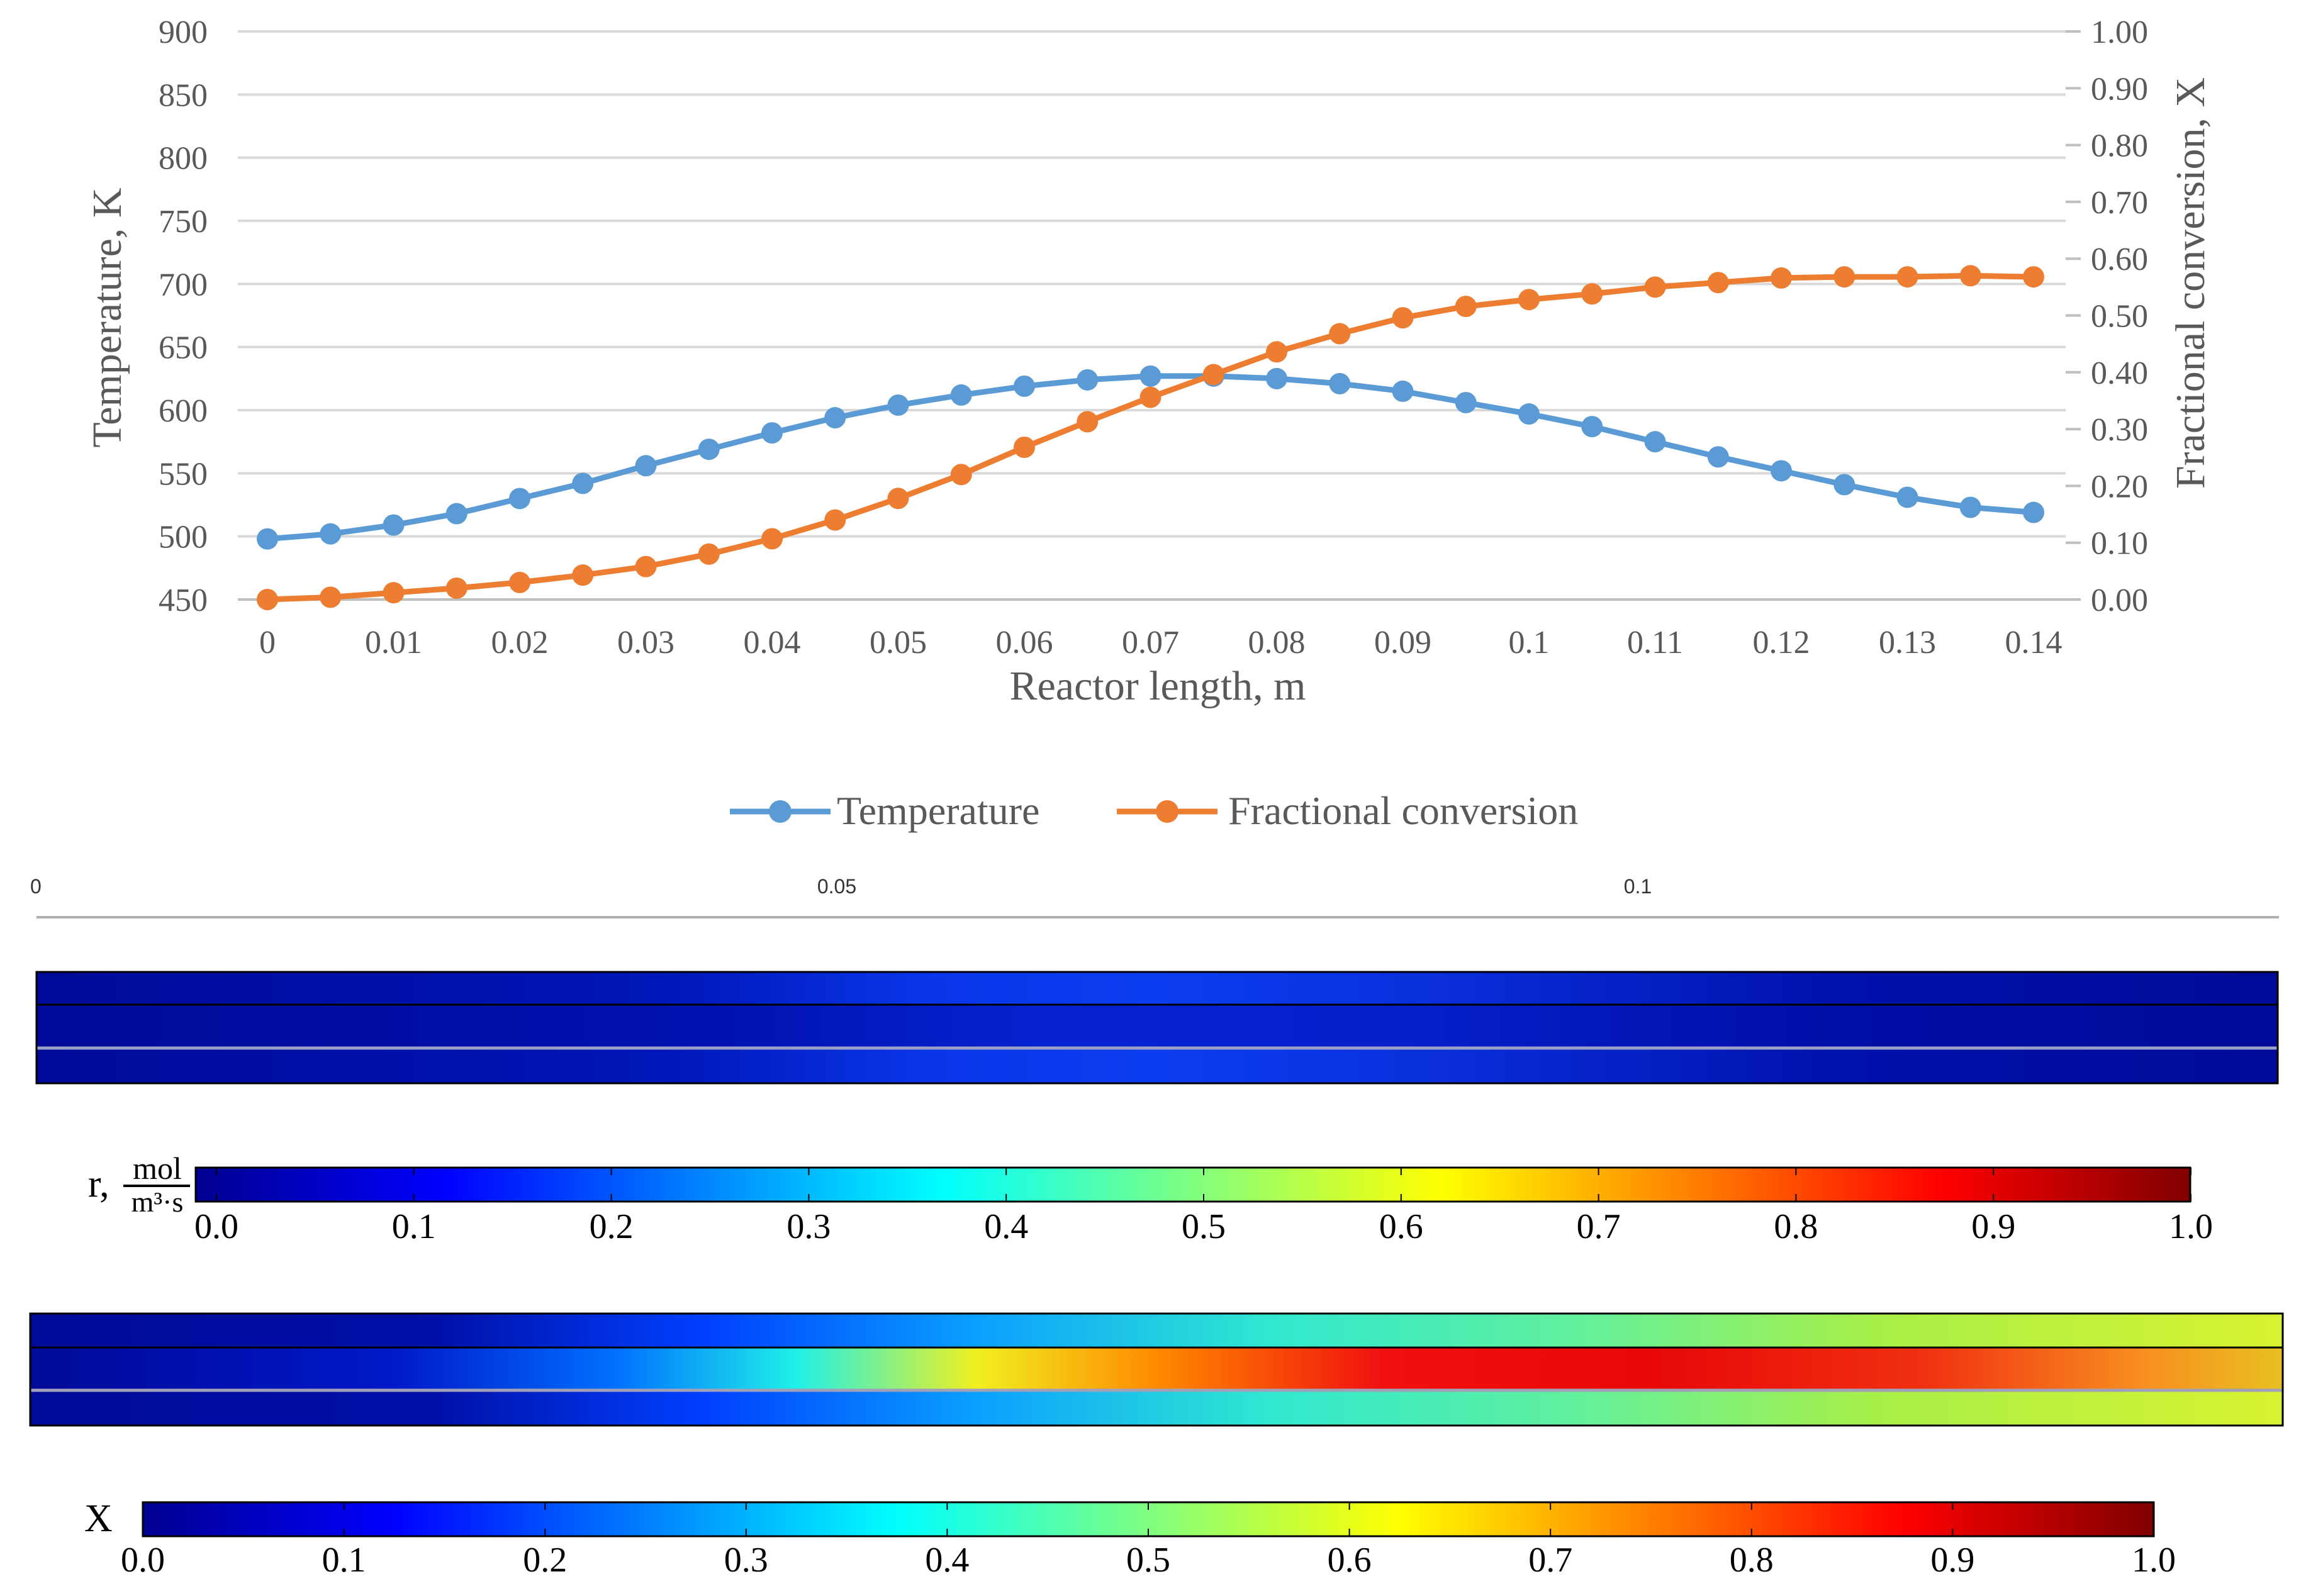  I want to click on rate-field-outer-top, so click(1157, 988).